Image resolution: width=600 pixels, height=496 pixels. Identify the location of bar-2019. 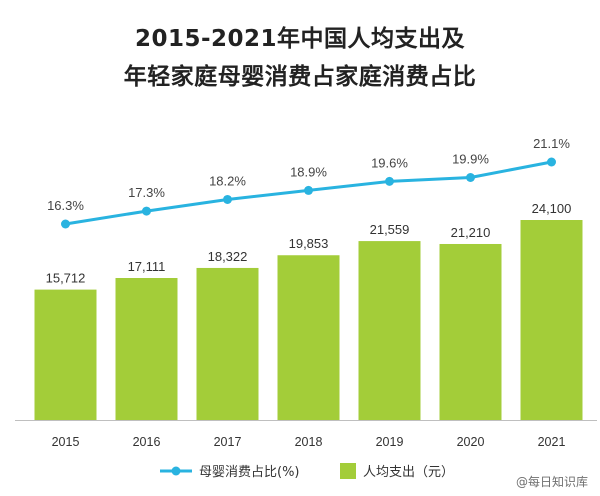
(389, 330).